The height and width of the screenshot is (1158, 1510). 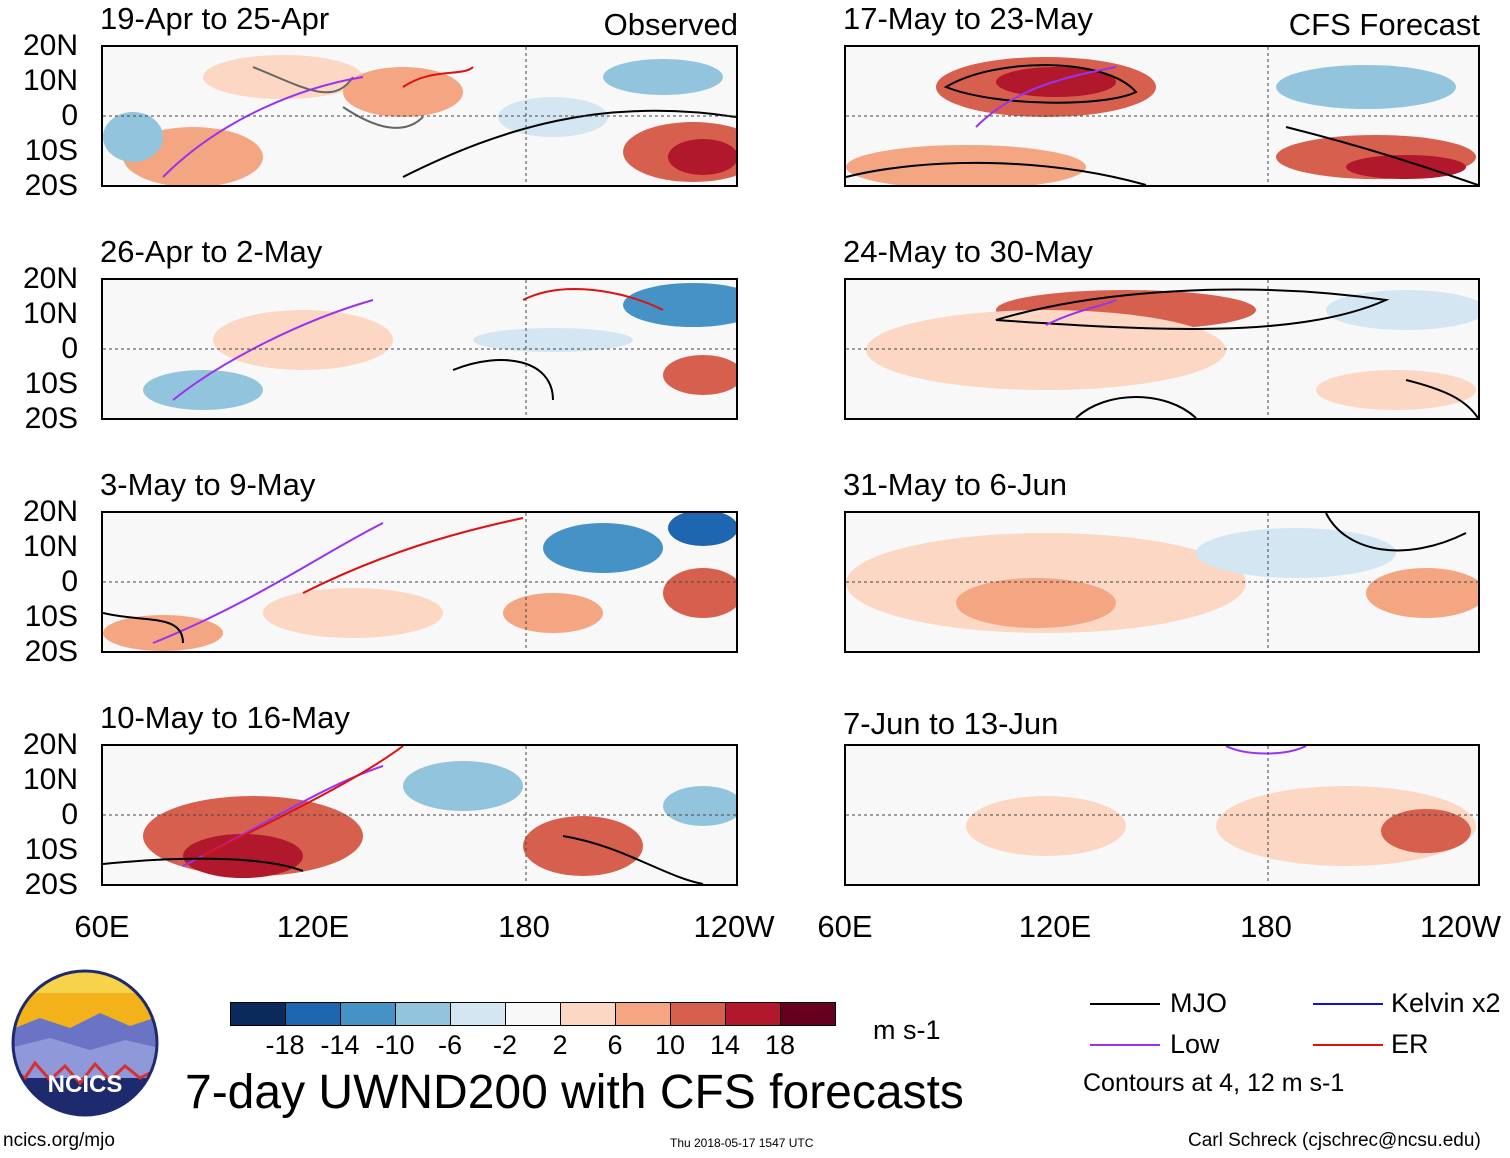 What do you see at coordinates (59, 1140) in the screenshot?
I see `footer-url: ncics.org/mjo` at bounding box center [59, 1140].